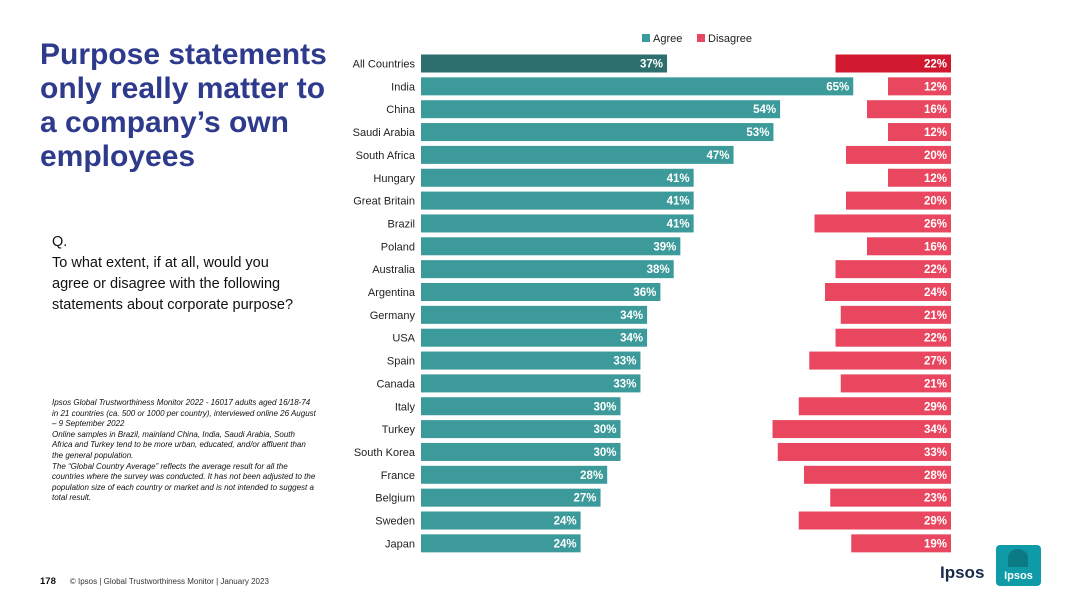 This screenshot has width=1080, height=607. What do you see at coordinates (764, 110) in the screenshot?
I see `agree-value-label: 54%` at bounding box center [764, 110].